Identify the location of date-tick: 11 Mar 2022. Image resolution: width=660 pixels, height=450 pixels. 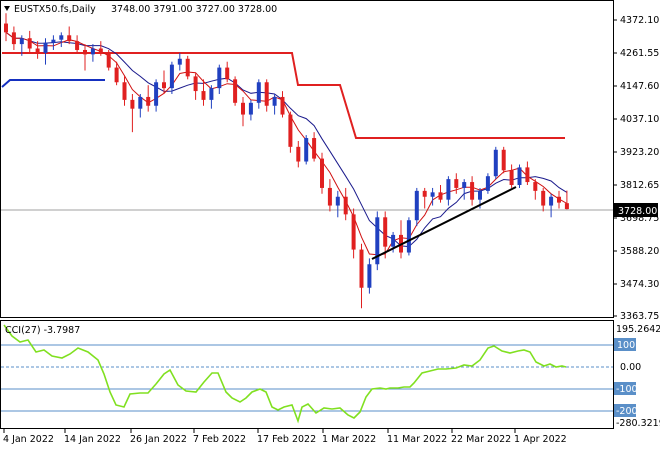
(417, 437).